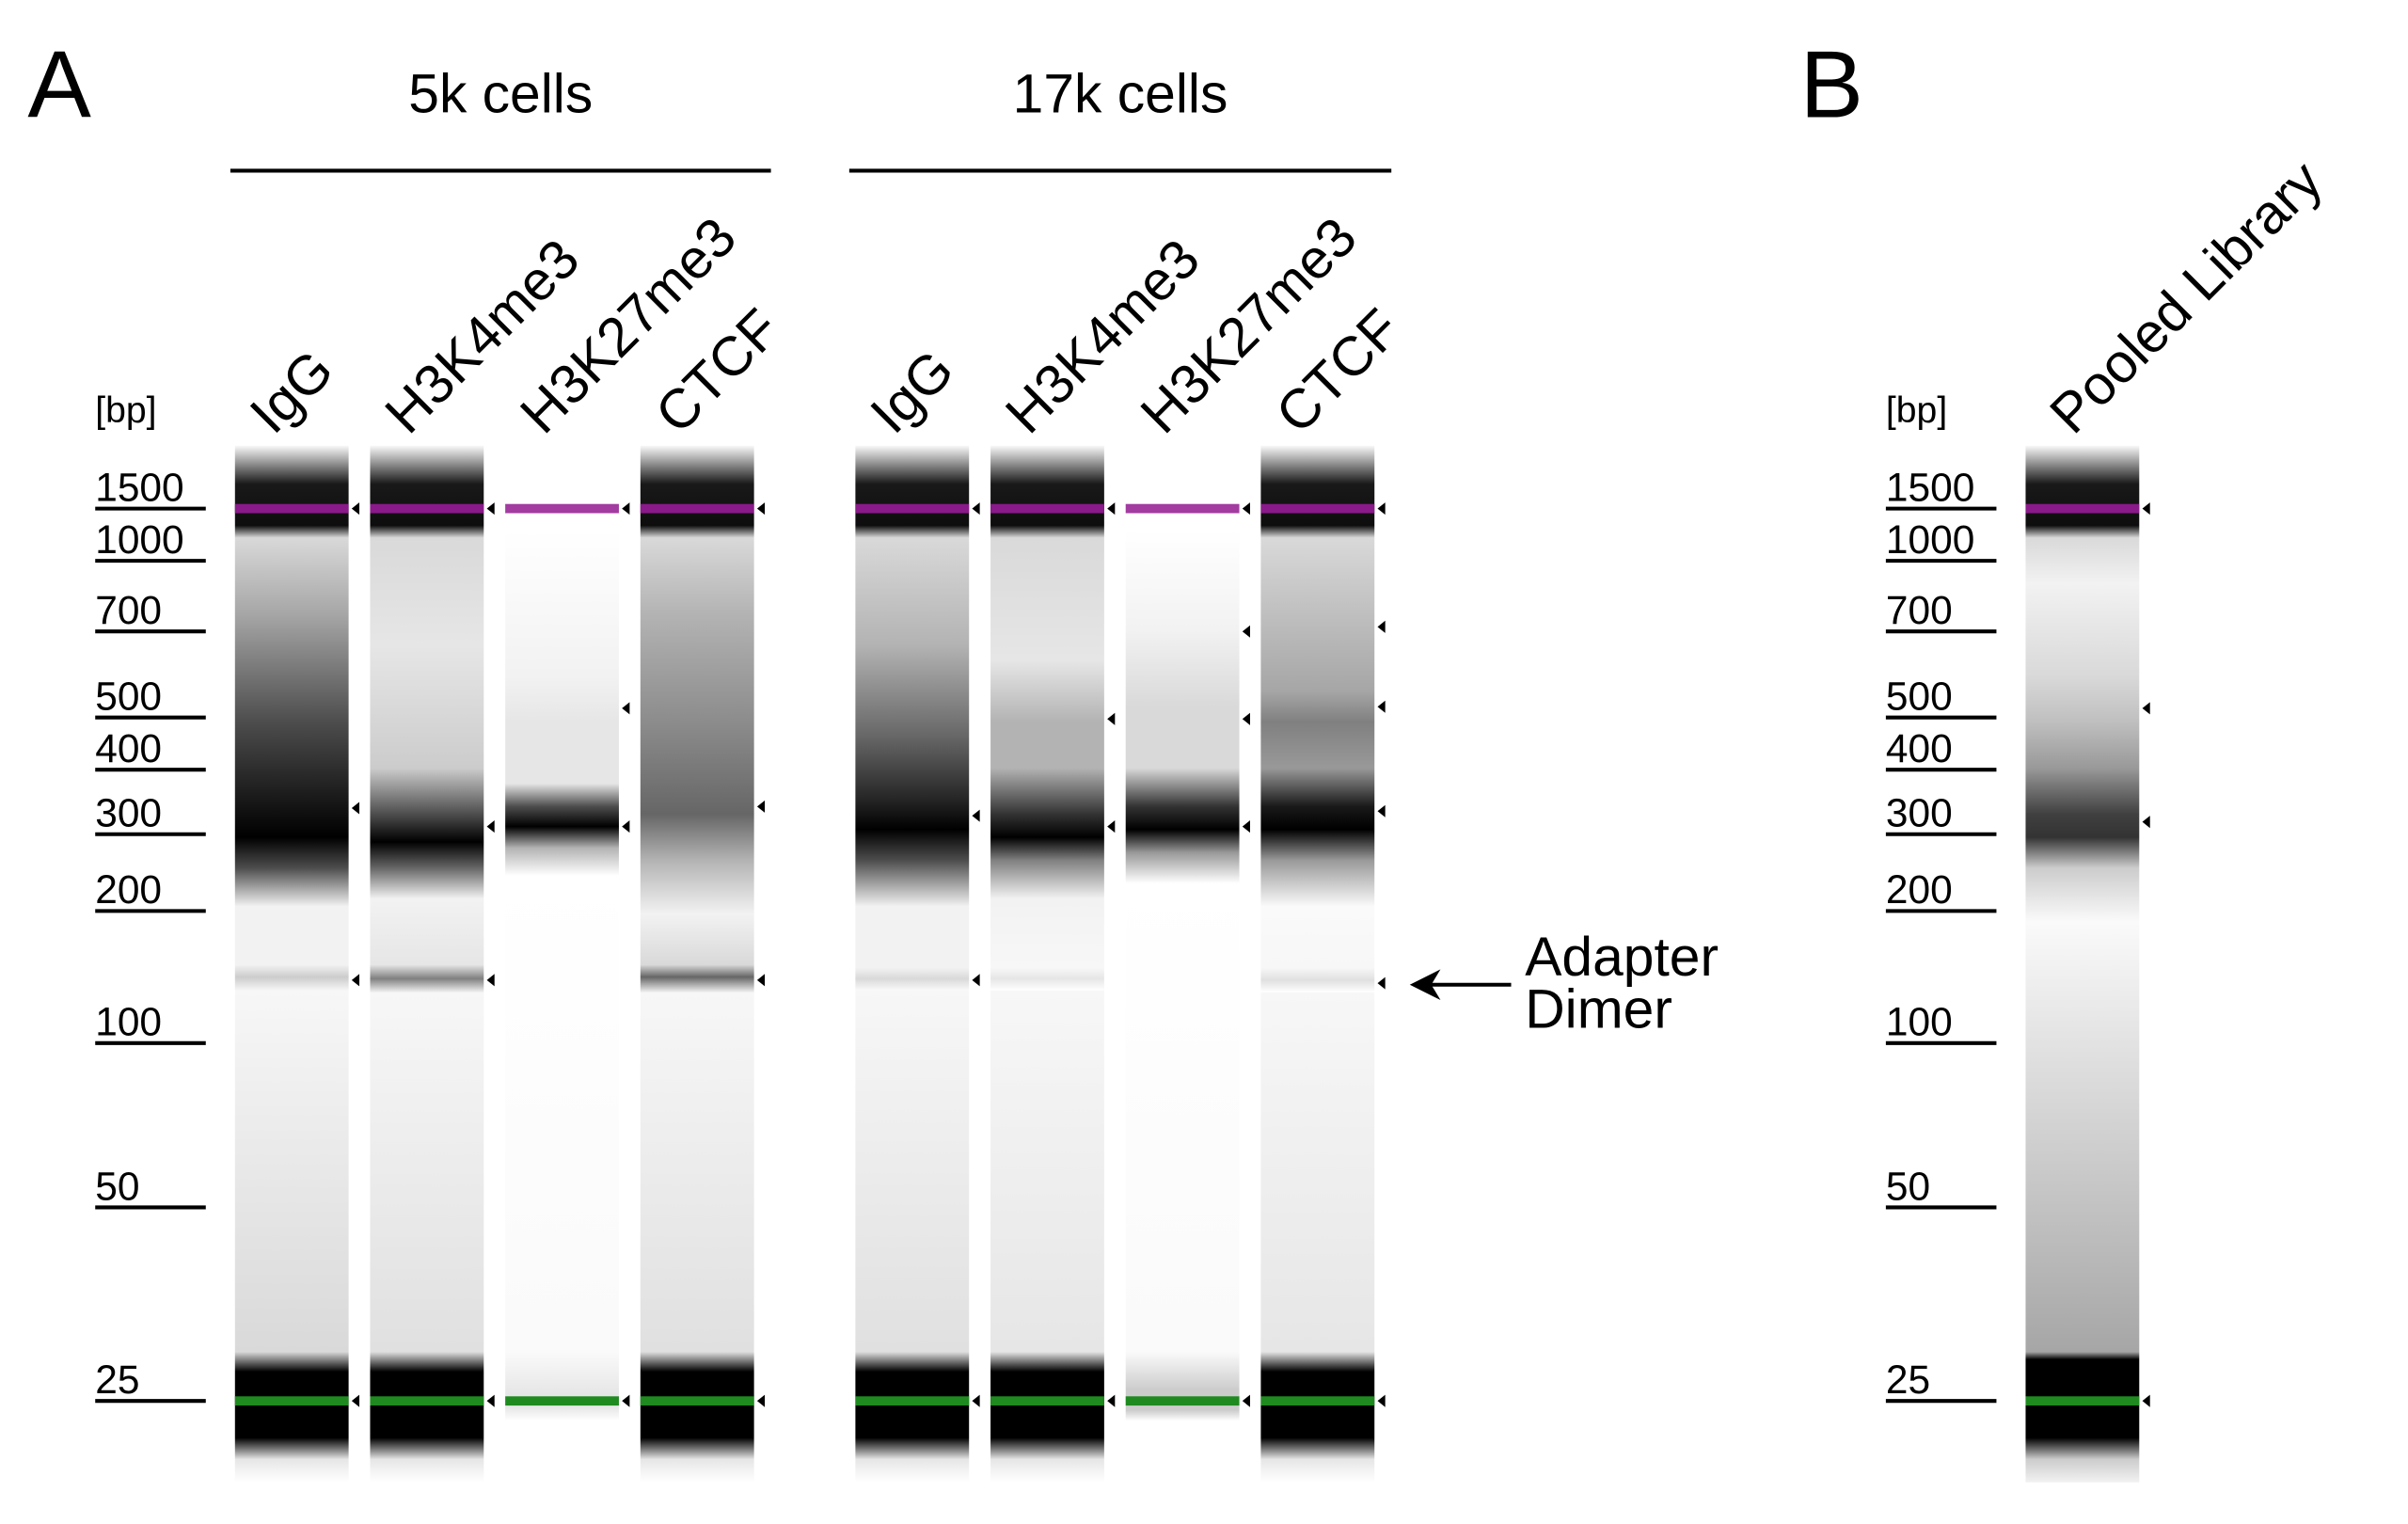  Describe the element at coordinates (1831, 84) in the screenshot. I see `panel-label: B` at that location.